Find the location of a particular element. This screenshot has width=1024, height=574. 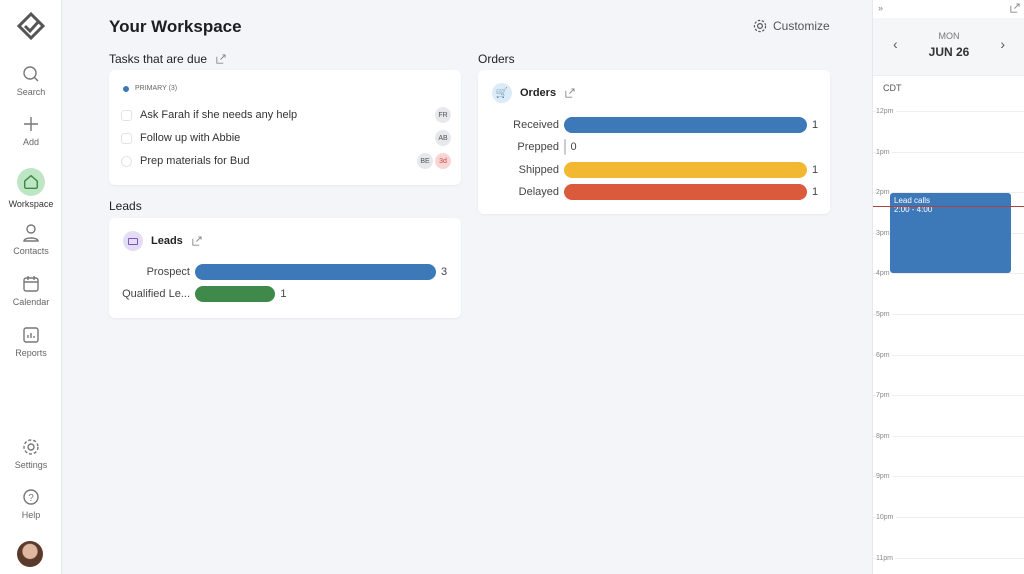

orders-section-label: Orders is located at coordinates (496, 59).